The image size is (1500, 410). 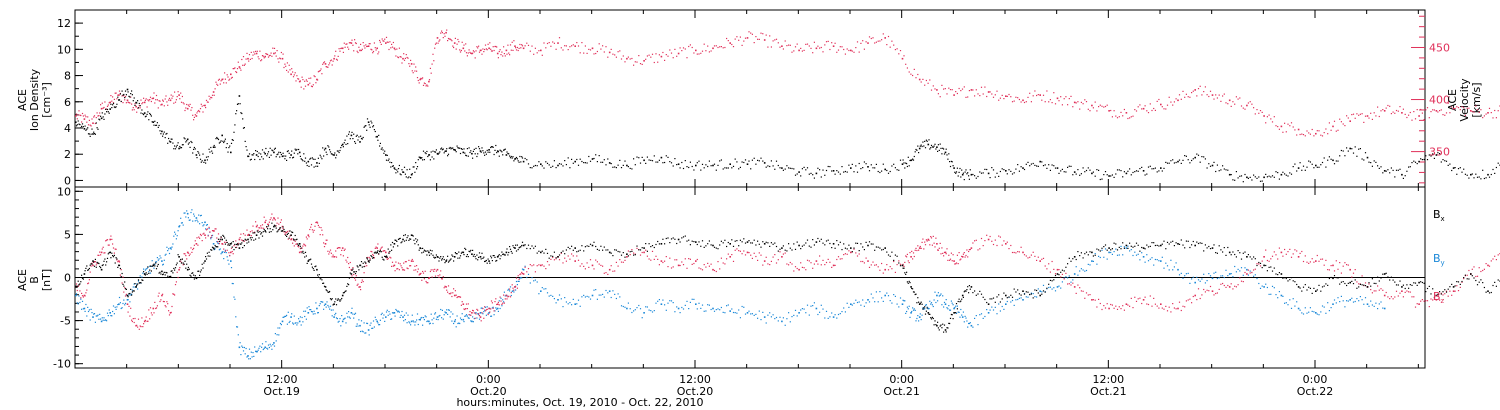 What do you see at coordinates (488, 391) in the screenshot?
I see `date-tick-label: Oct.20` at bounding box center [488, 391].